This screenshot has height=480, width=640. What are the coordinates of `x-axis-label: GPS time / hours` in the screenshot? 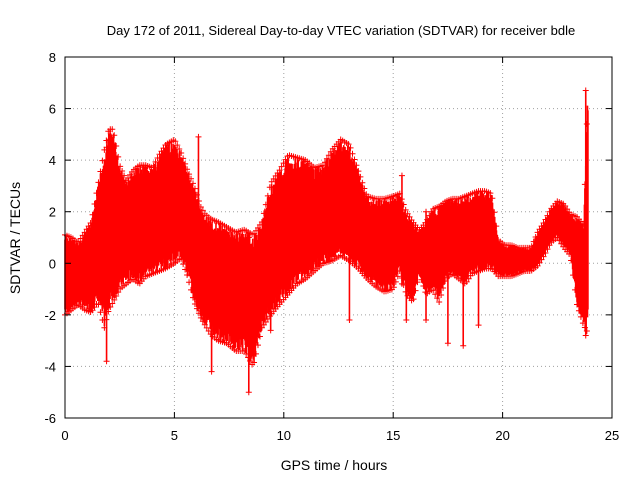 It's located at (334, 465).